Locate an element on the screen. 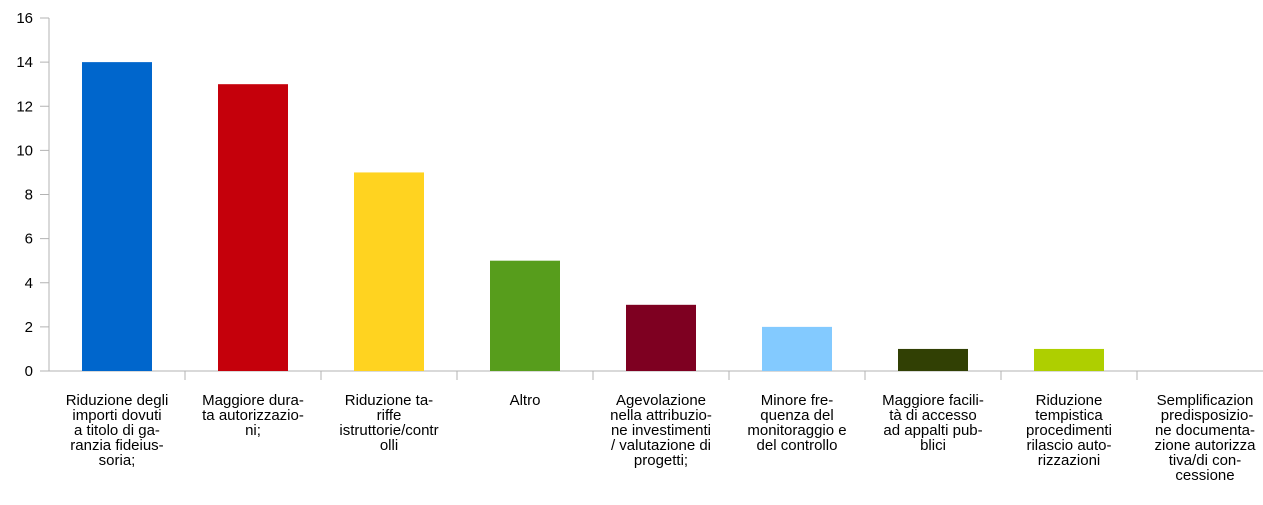 This screenshot has width=1263, height=505. y-tick-label: 10 is located at coordinates (24, 150).